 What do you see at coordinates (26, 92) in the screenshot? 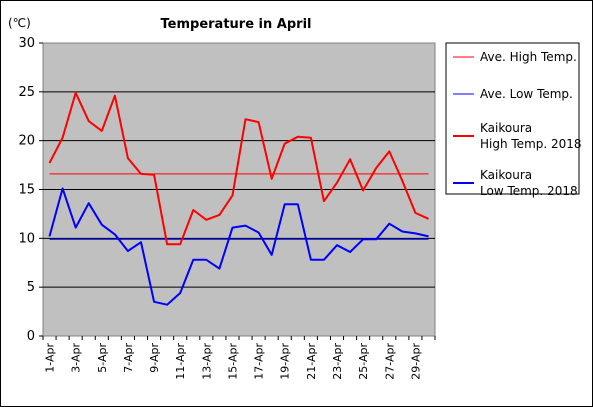
I see `y-tick-label: 25` at bounding box center [26, 92].